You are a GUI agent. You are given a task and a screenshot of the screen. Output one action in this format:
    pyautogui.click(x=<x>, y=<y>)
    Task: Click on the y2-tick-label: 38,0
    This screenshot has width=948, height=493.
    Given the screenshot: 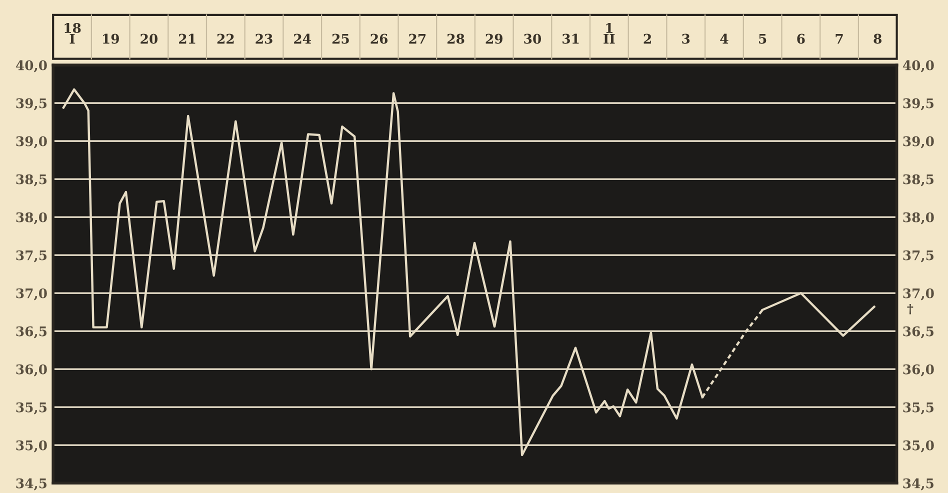 What is the action you would take?
    pyautogui.click(x=918, y=218)
    